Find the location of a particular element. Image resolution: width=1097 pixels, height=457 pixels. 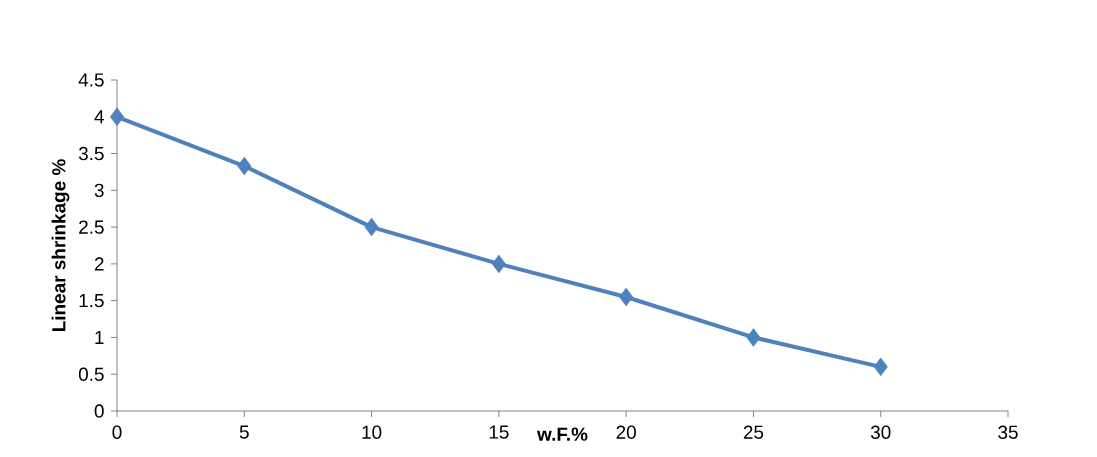

x-tick-label: 25 is located at coordinates (753, 432).